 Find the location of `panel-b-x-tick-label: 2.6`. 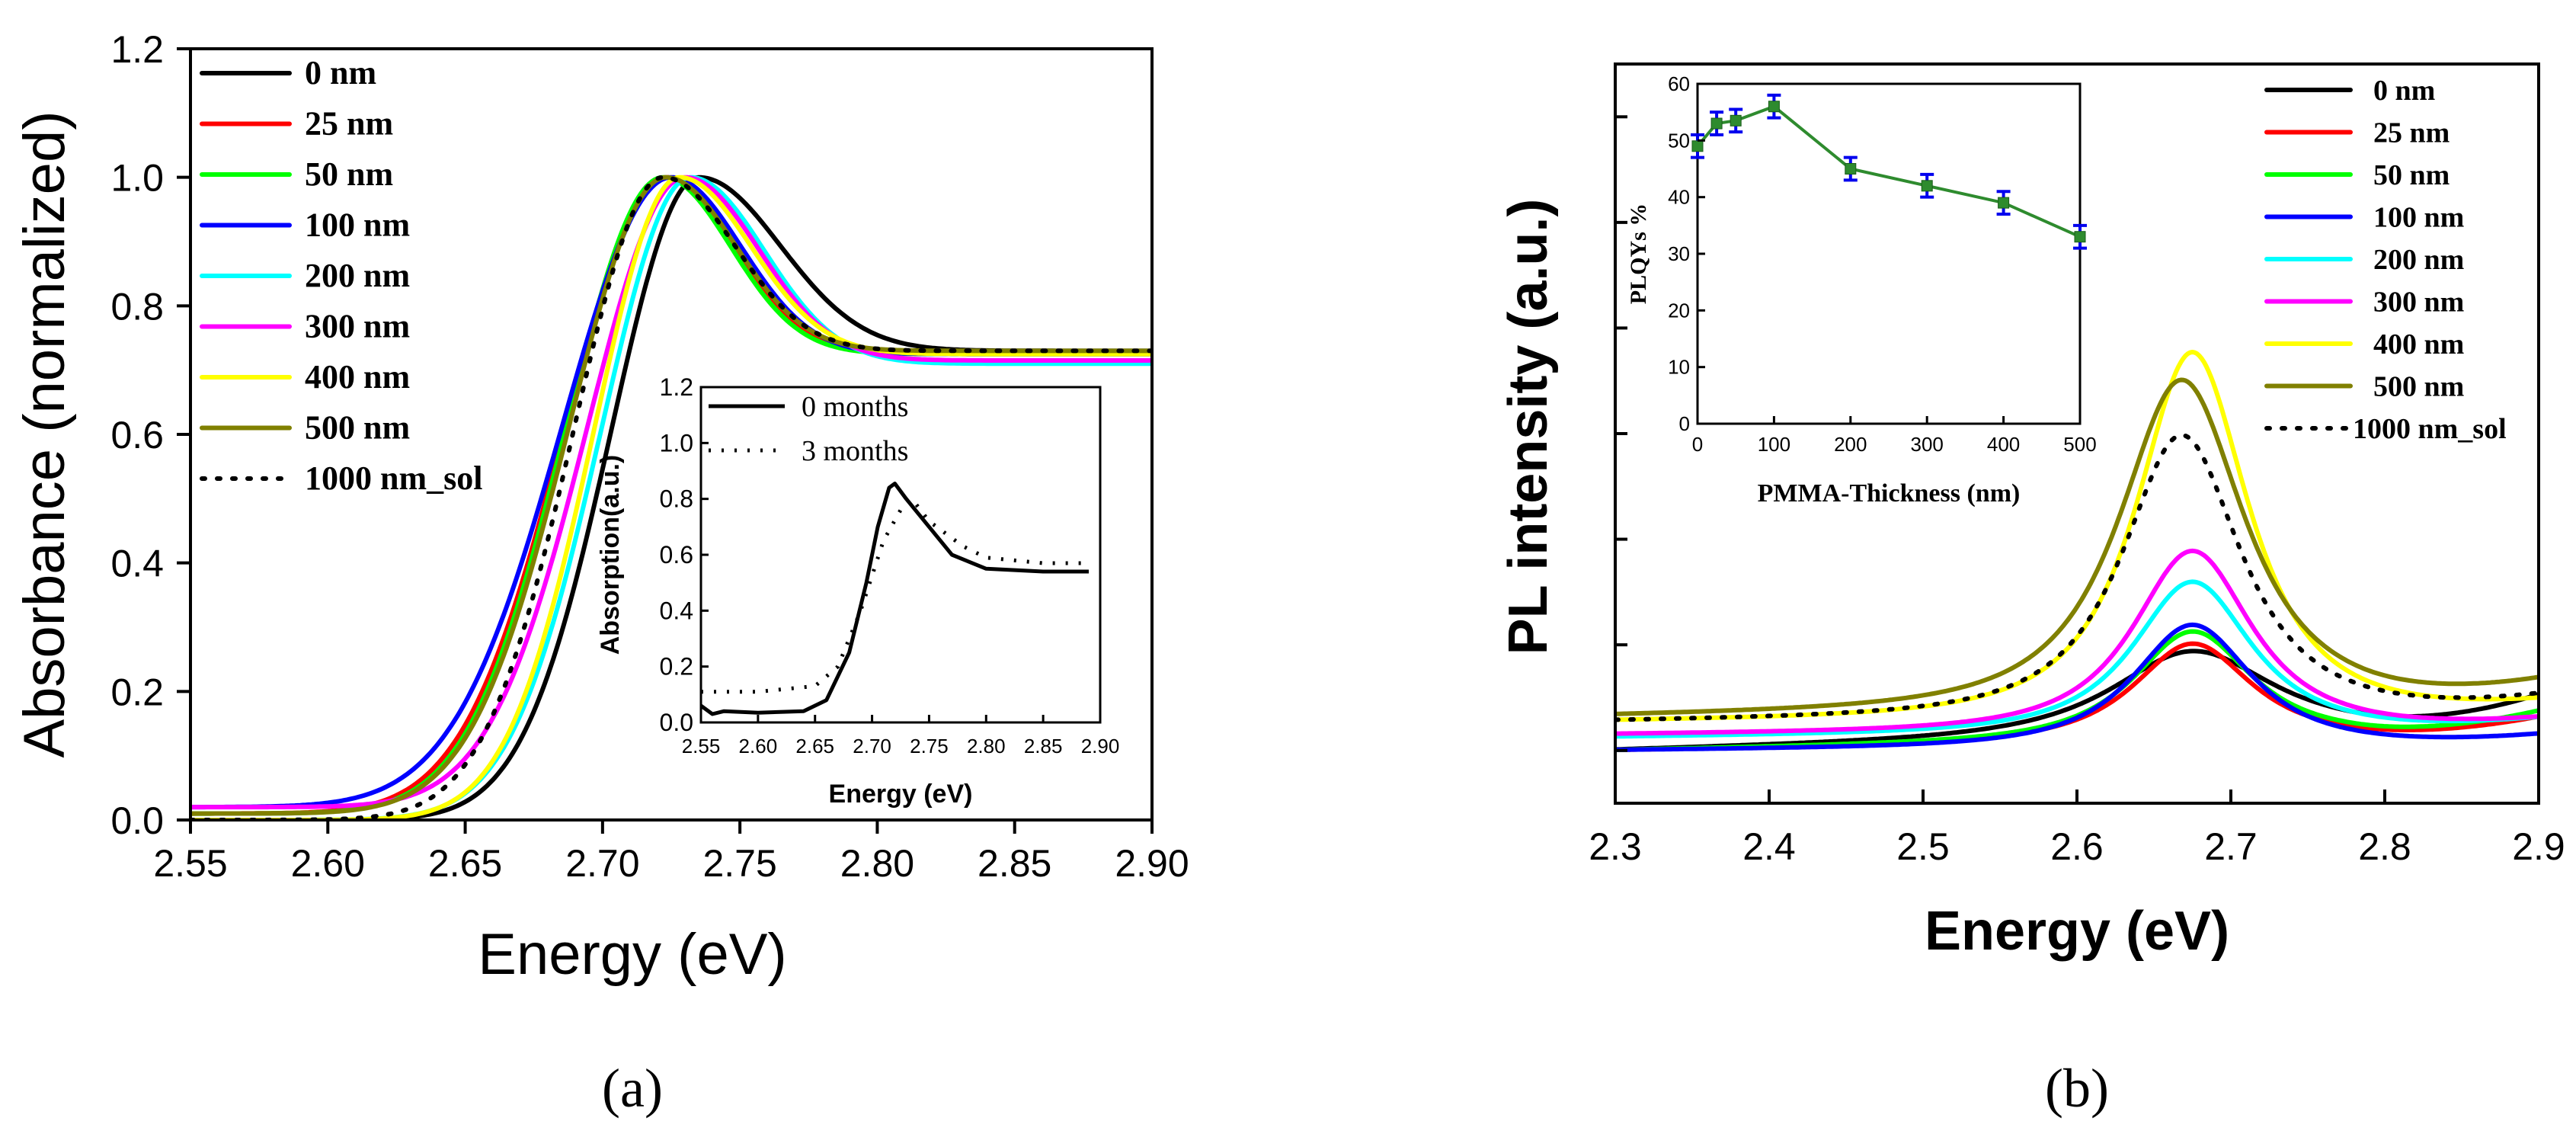

panel-b-x-tick-label: 2.6 is located at coordinates (2077, 847).